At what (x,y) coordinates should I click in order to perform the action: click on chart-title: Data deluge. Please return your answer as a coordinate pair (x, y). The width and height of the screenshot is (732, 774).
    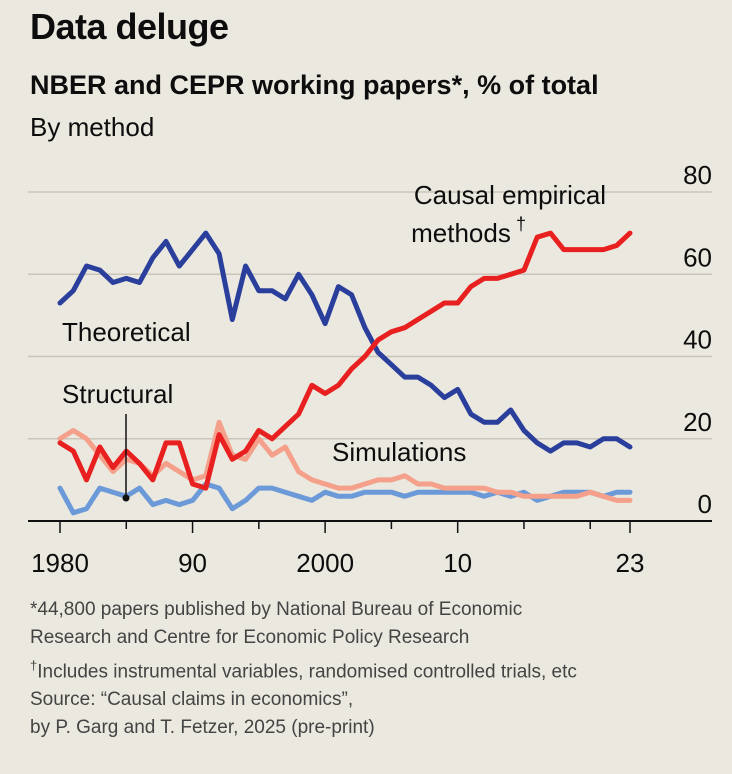
    Looking at the image, I should click on (129, 26).